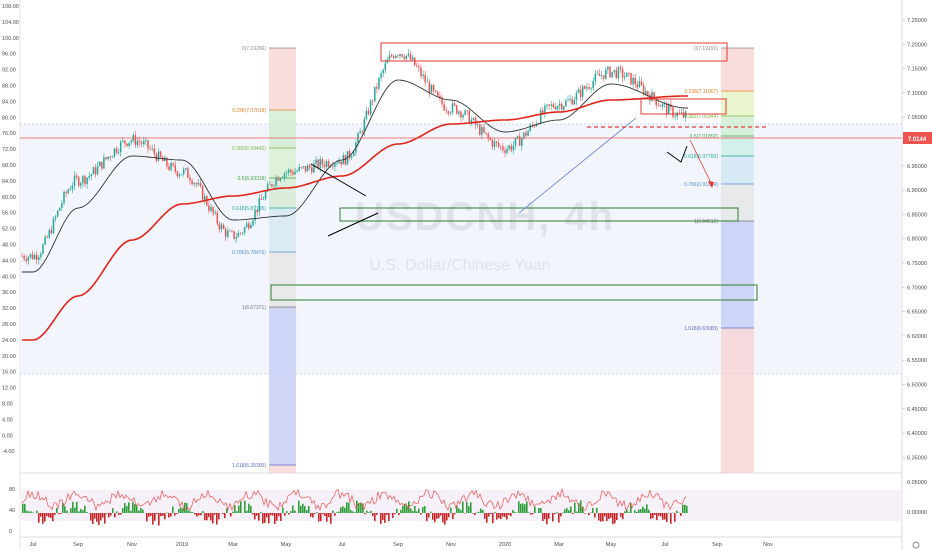  Describe the element at coordinates (249, 209) in the screenshot. I see `fib-left-label: 0.618(6.87195)` at that location.